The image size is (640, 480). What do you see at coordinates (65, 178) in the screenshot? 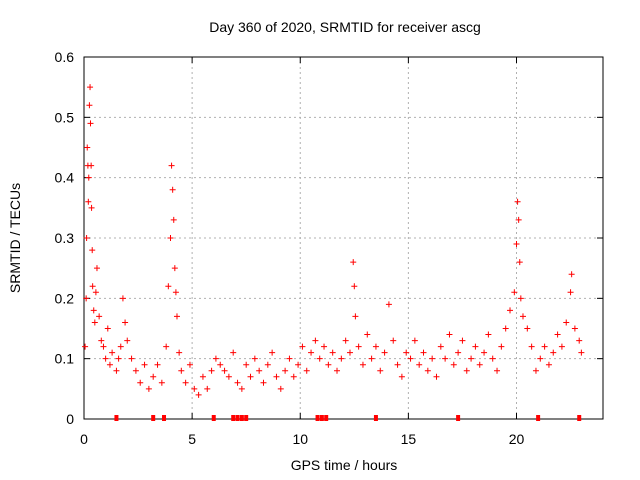
I see `y-tick-label: 0.4` at bounding box center [65, 178].